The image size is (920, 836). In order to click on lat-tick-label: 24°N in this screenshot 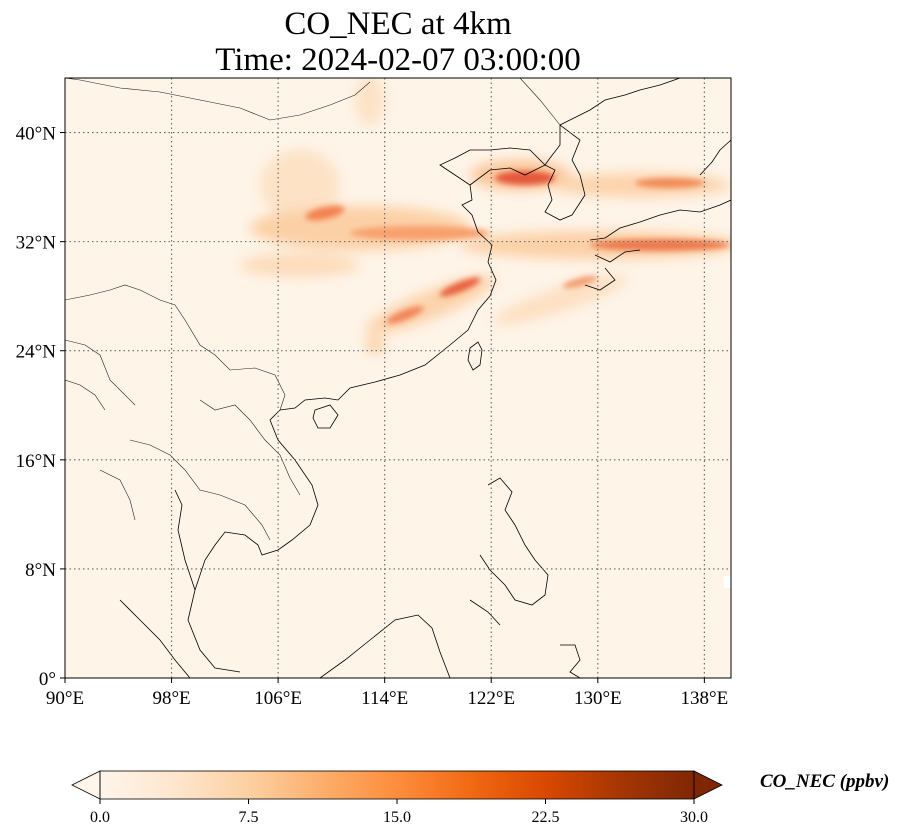, I will do `click(36, 352)`.